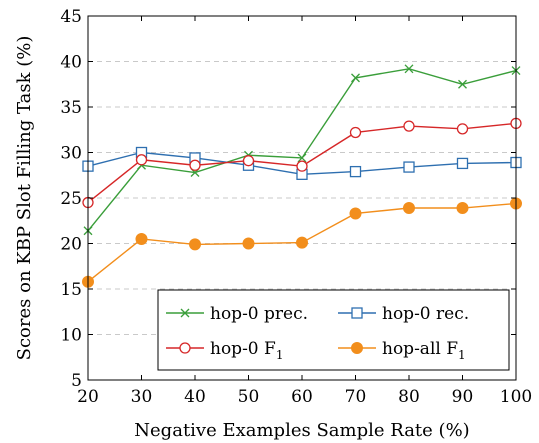  What do you see at coordinates (243, 349) in the screenshot?
I see `legend-label-text: hop-0 F` at bounding box center [243, 349].